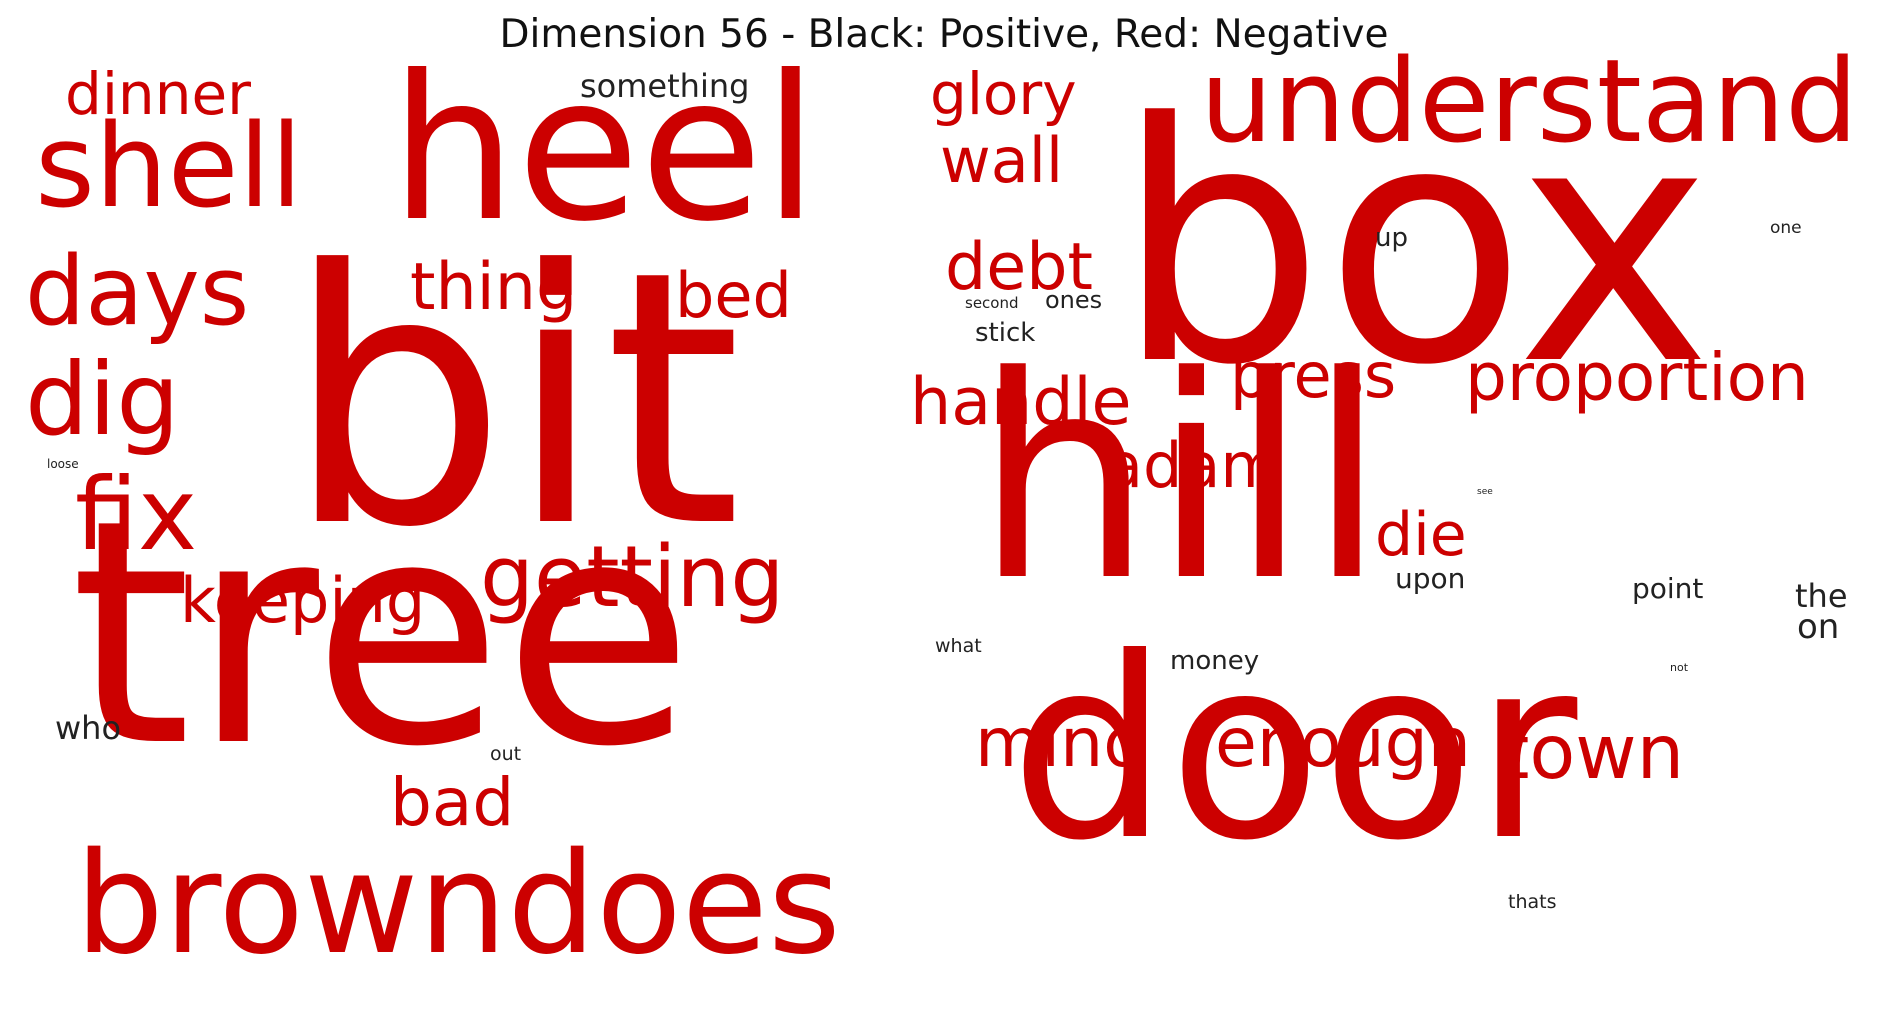 The height and width of the screenshot is (1010, 1888). Describe the element at coordinates (665, 86) in the screenshot. I see `word-something: something` at that location.